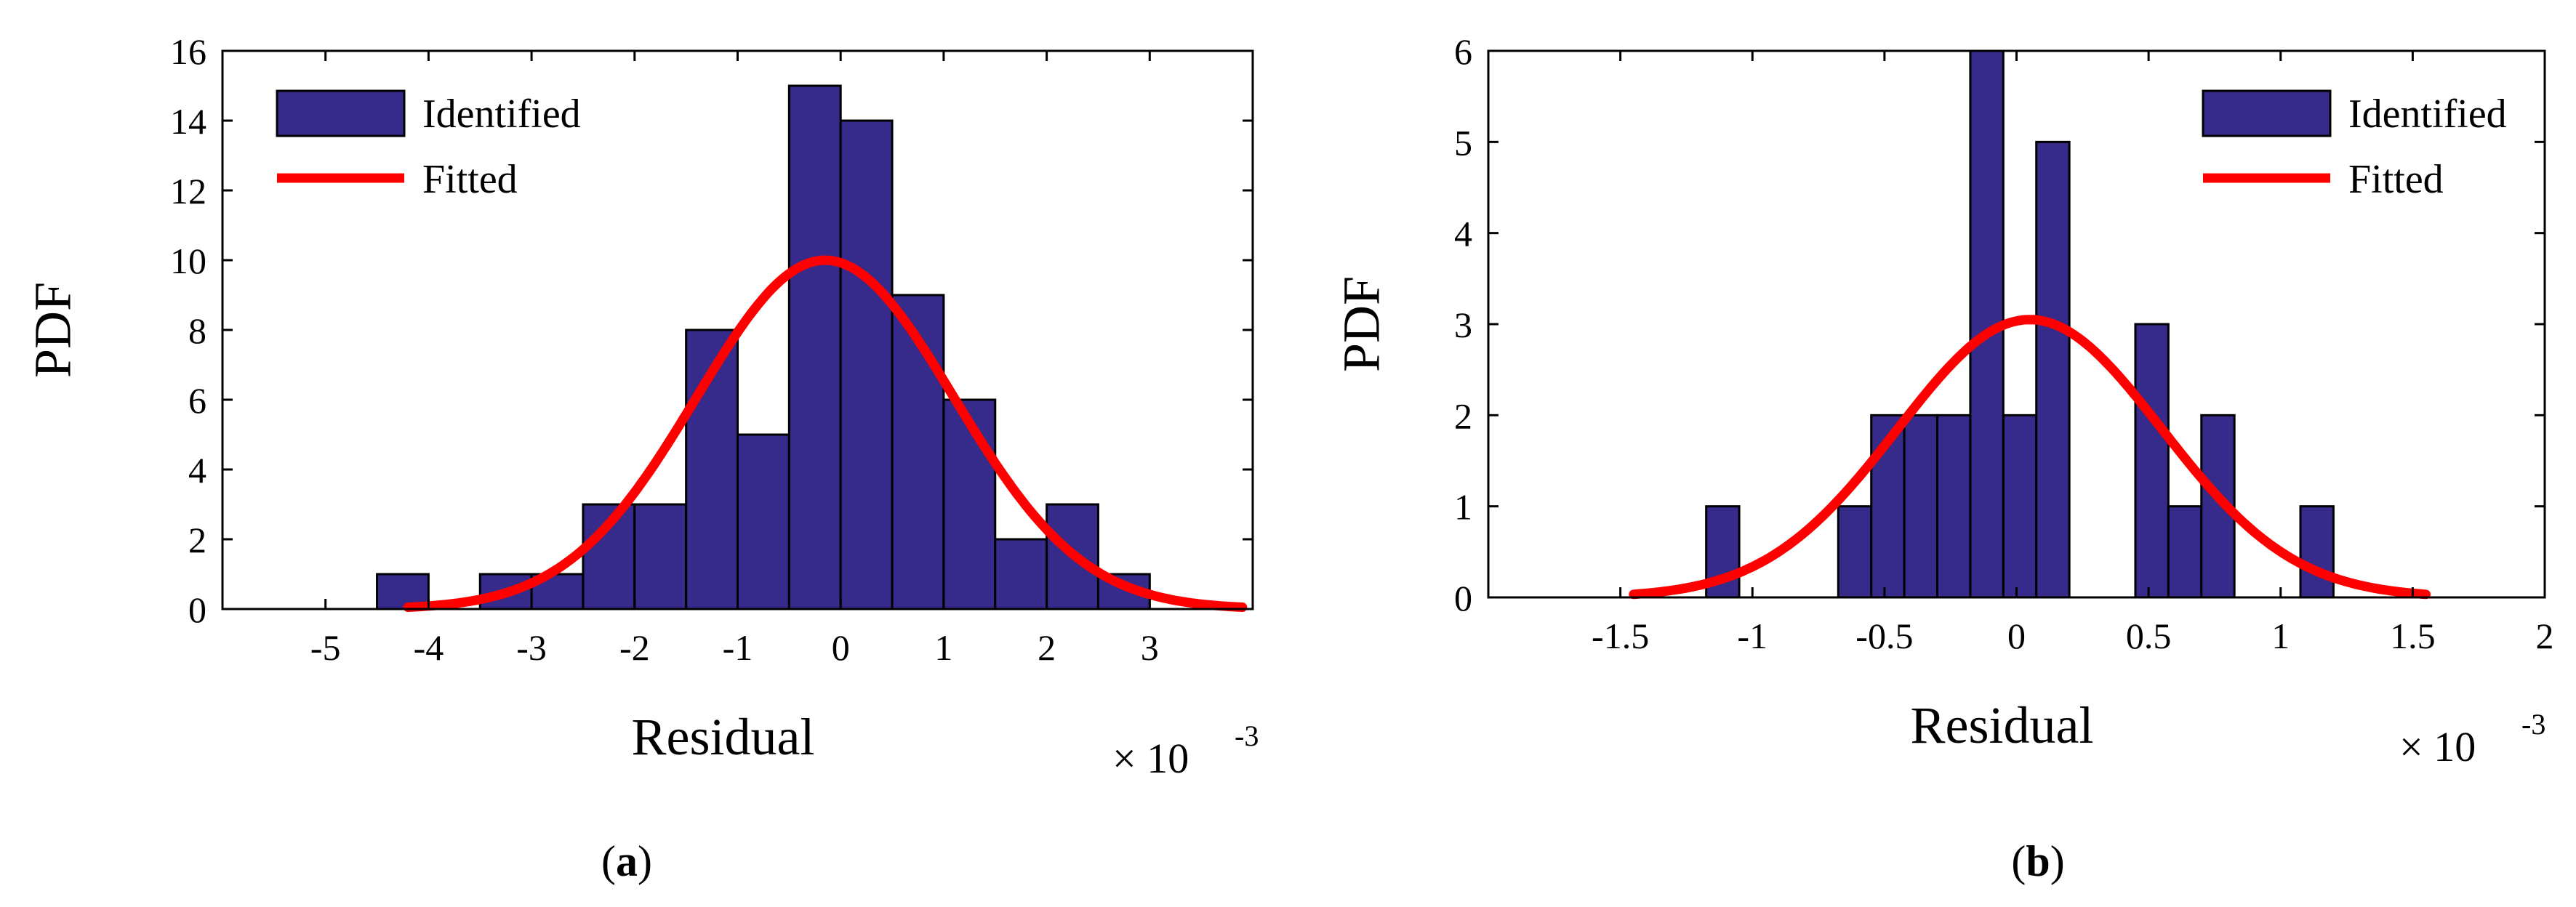 The image size is (2576, 907). Describe the element at coordinates (188, 191) in the screenshot. I see `y-tick-label: 12` at that location.